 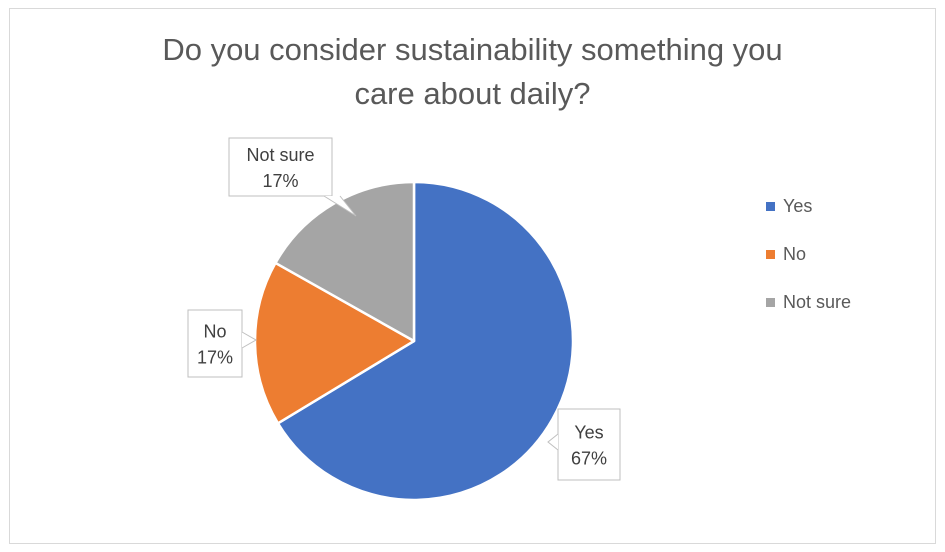 I want to click on pie-slice-no, so click(x=334, y=343).